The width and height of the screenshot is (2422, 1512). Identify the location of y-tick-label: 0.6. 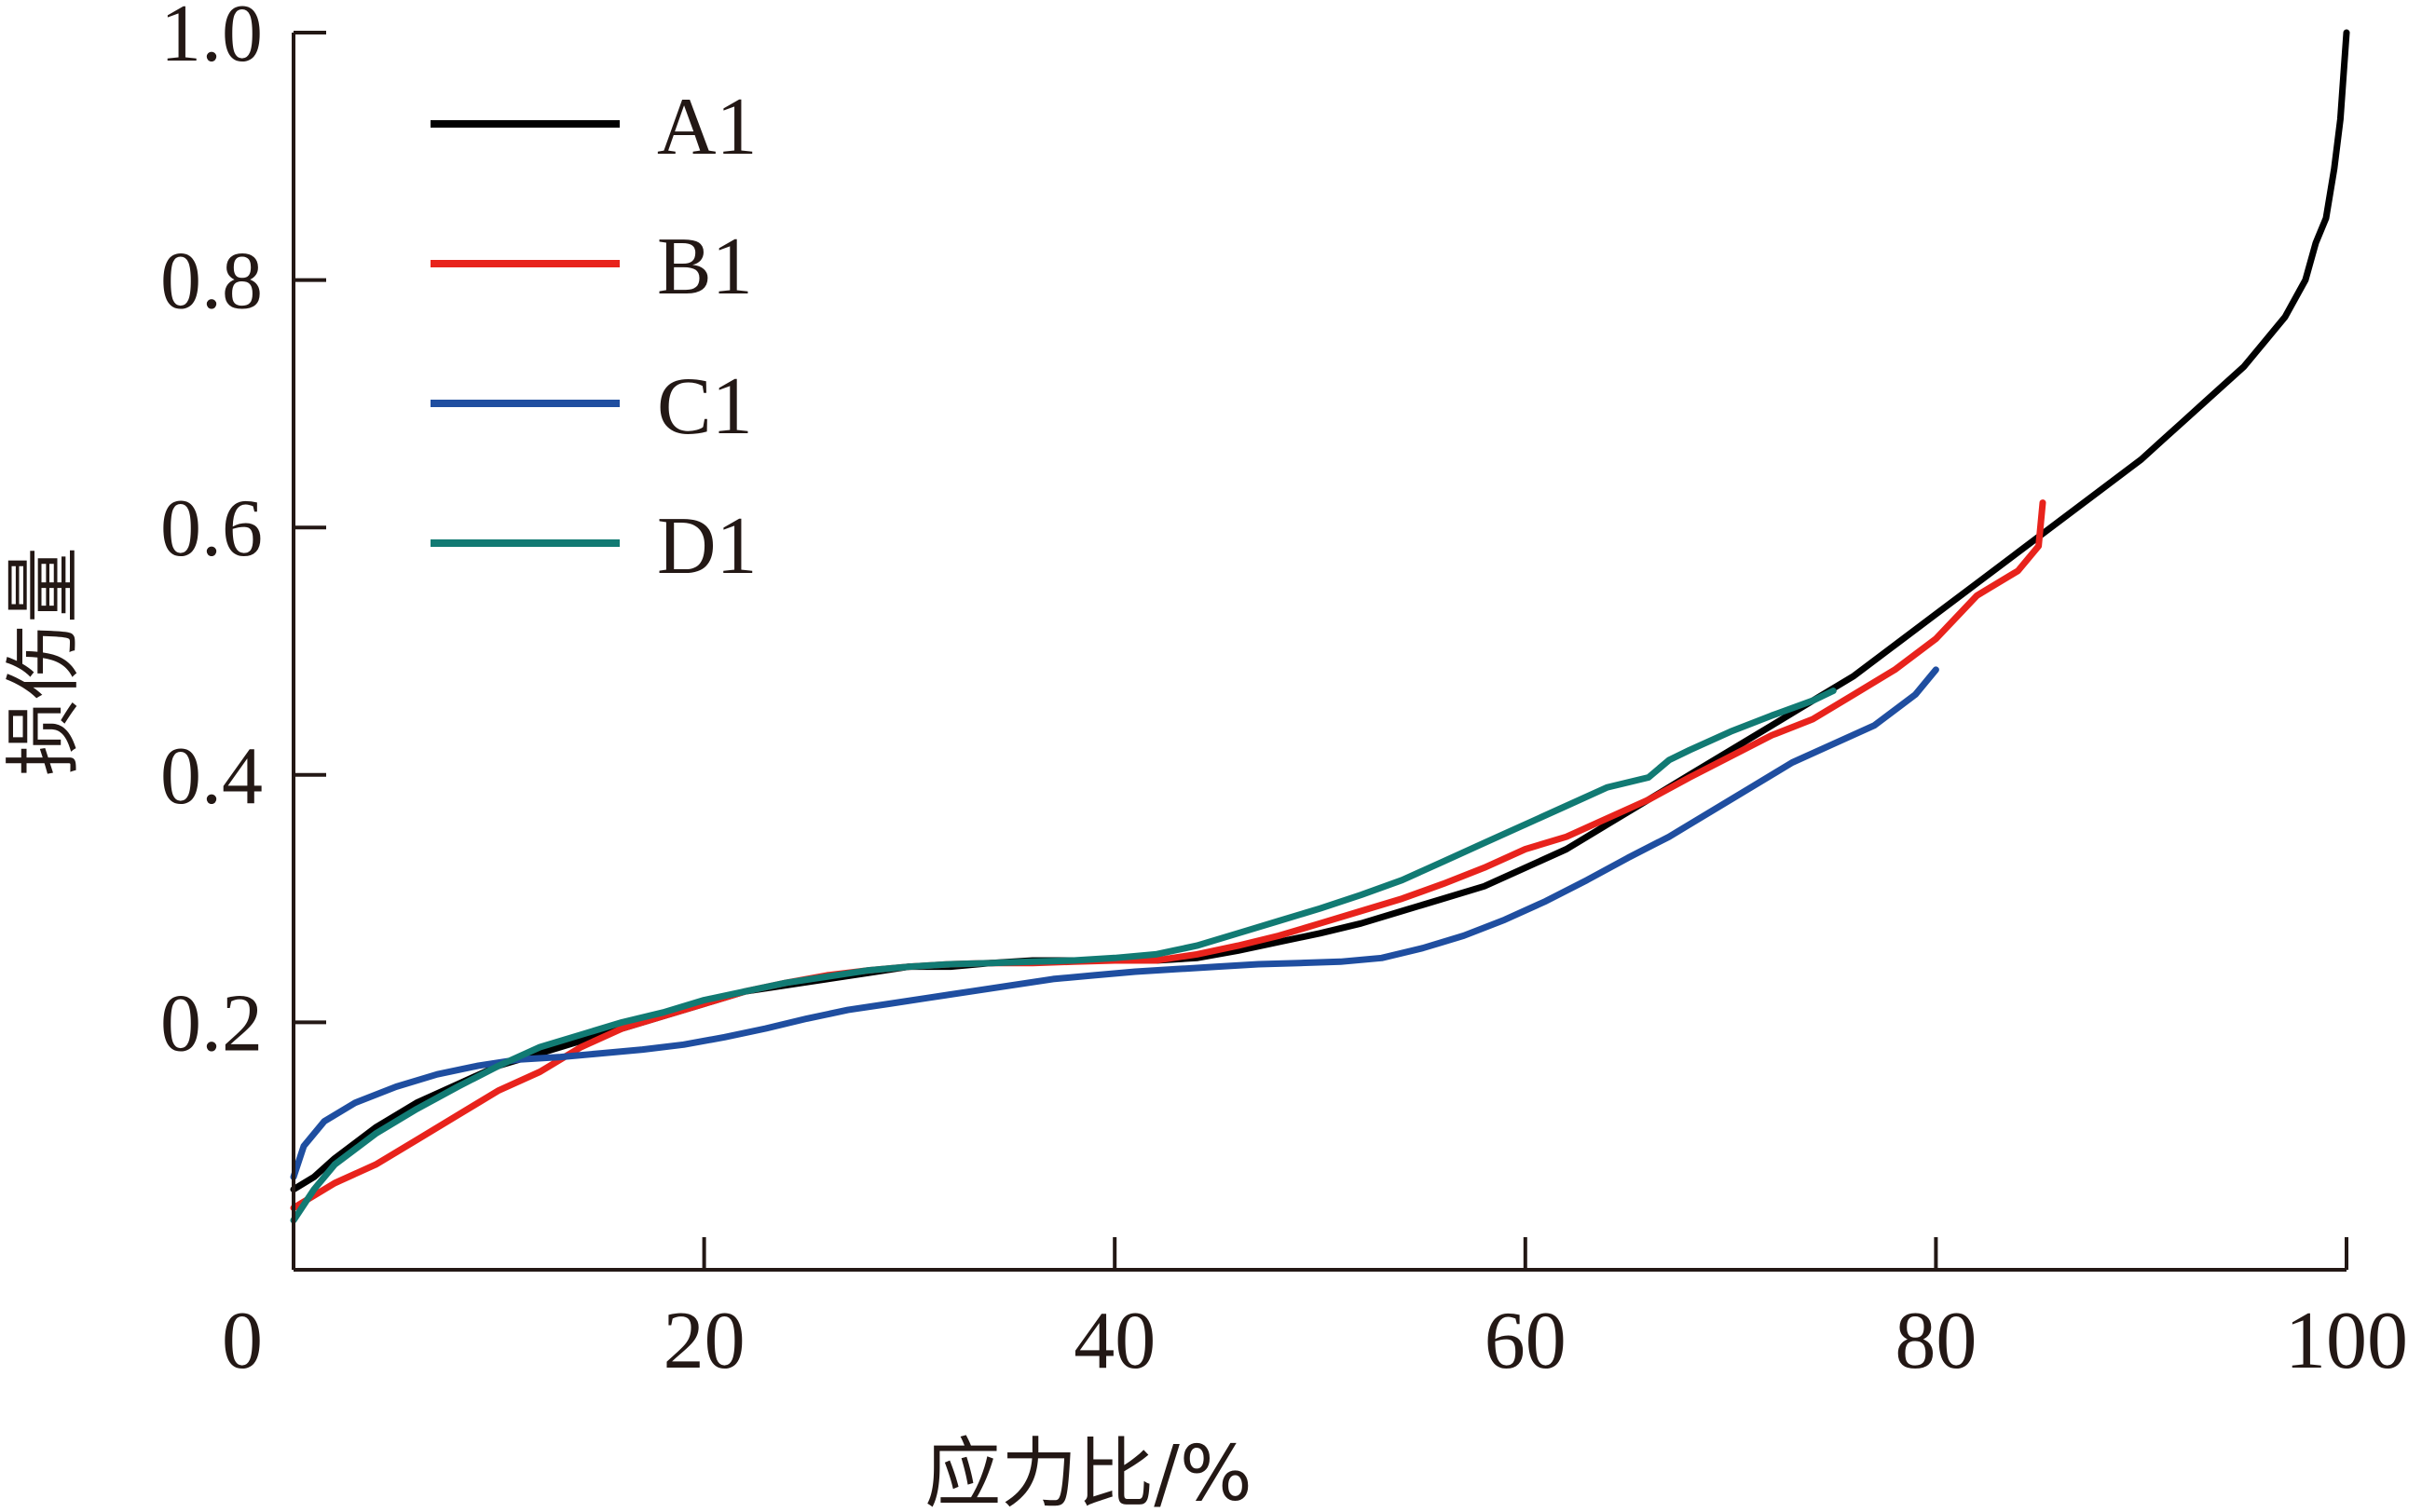
(212, 529).